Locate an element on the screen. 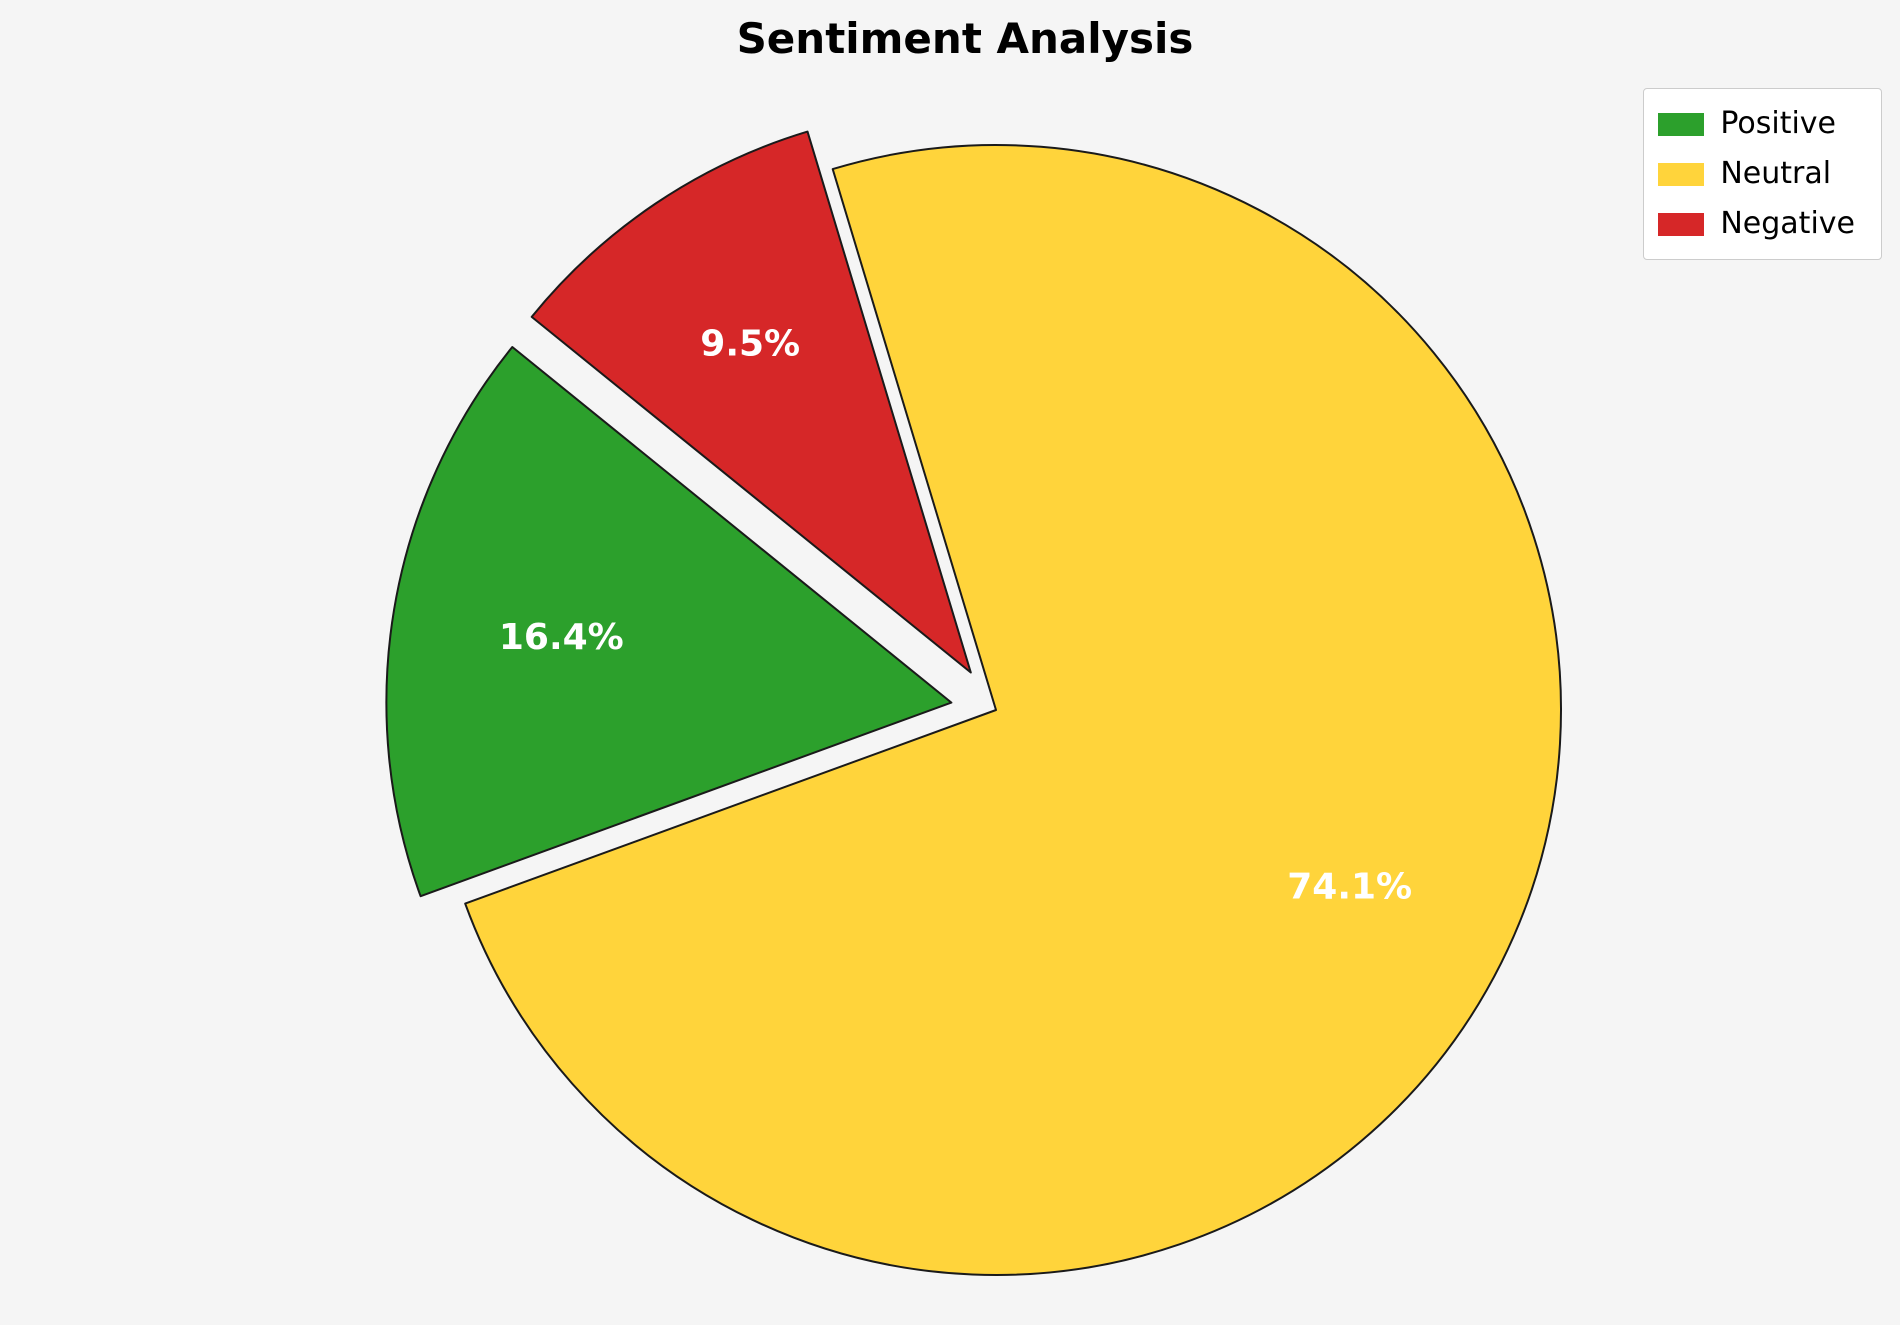 Image resolution: width=1900 pixels, height=1325 pixels. legend-label-positive: Positive is located at coordinates (1778, 123).